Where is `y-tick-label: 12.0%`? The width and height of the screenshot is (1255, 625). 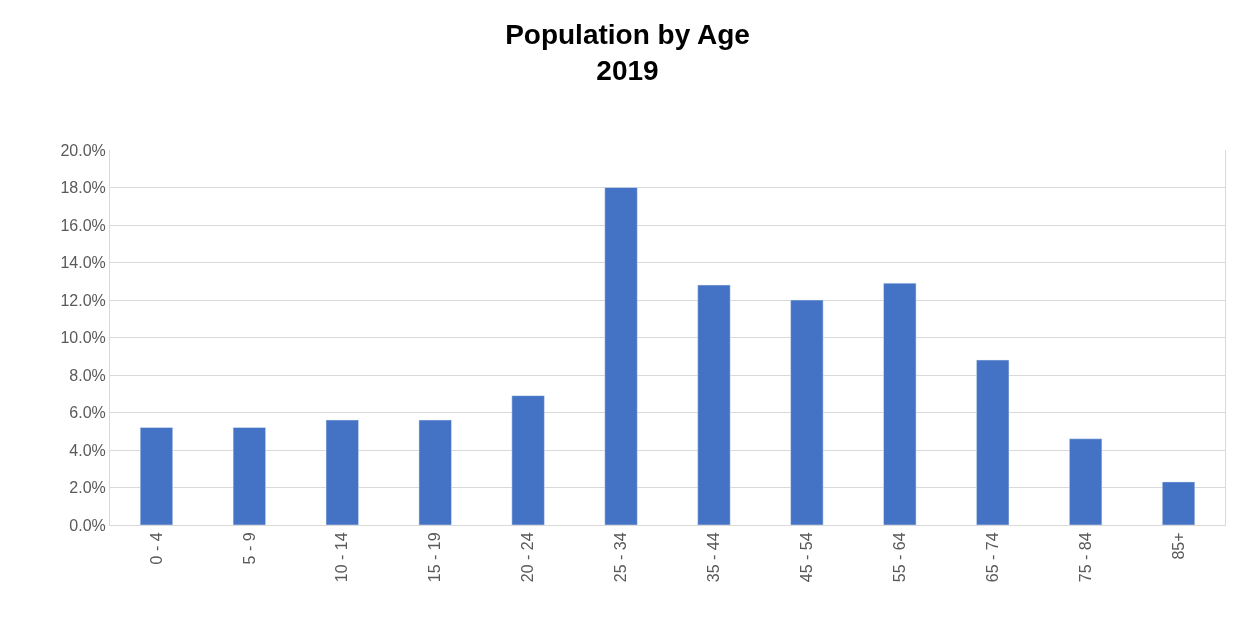 y-tick-label: 12.0% is located at coordinates (83, 300).